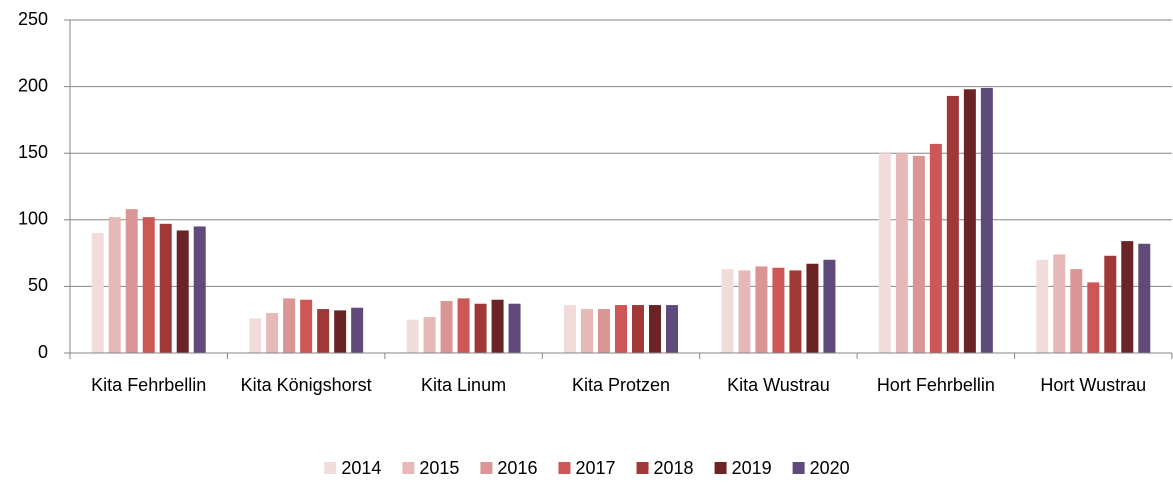  I want to click on x-tick-label: Hort Fehrbellin, so click(935, 385).